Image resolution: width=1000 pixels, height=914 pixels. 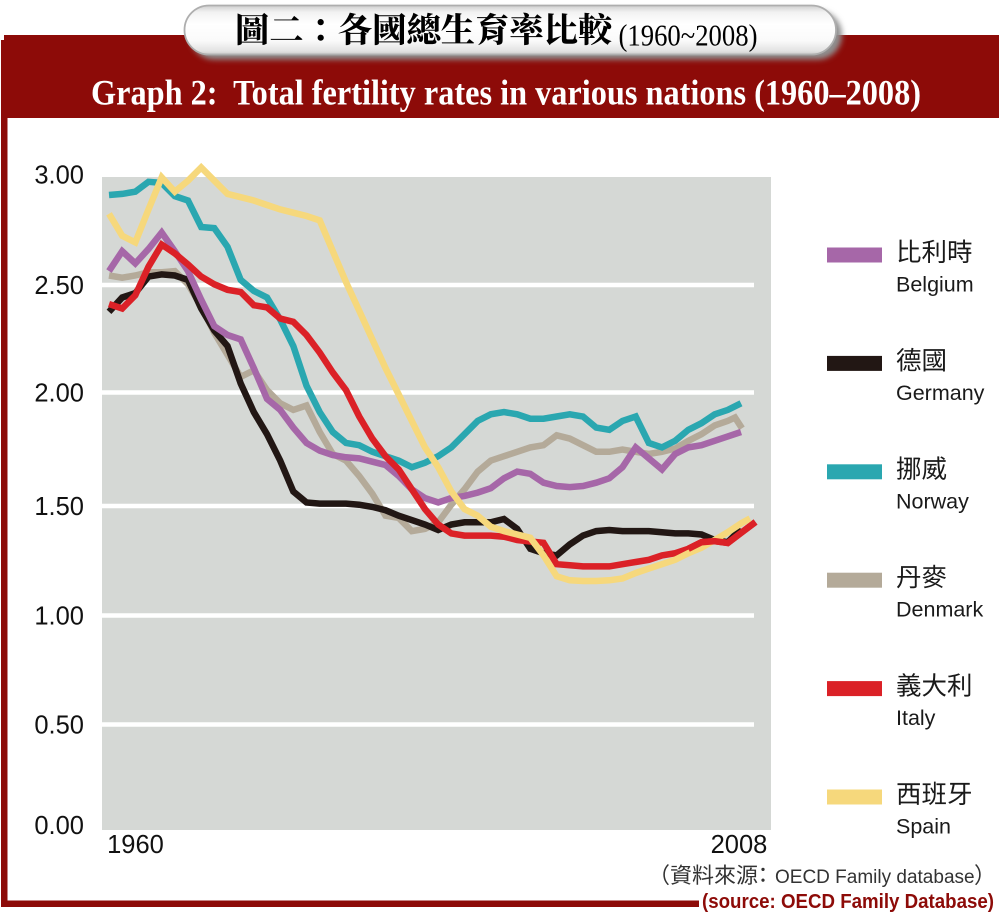 I want to click on svg-text: 2.50, so click(x=59, y=286).